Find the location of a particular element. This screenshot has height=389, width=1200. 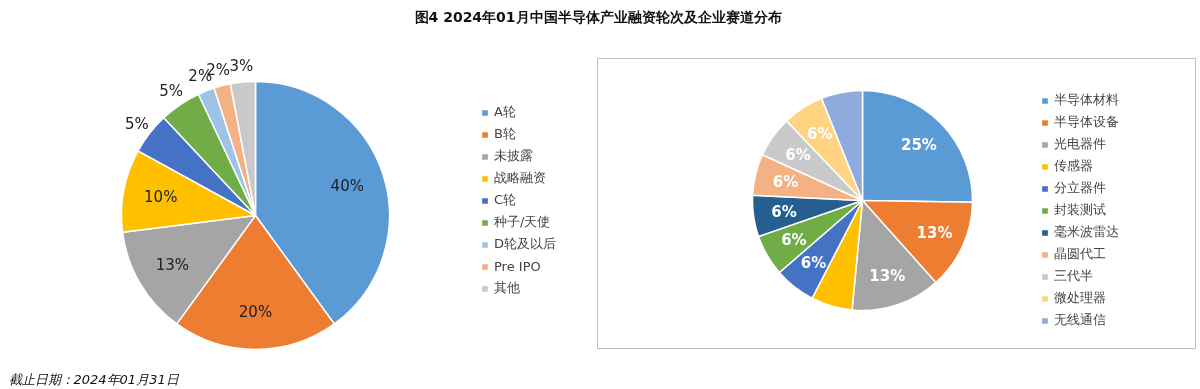

legend-label: C轮 is located at coordinates (505, 200).